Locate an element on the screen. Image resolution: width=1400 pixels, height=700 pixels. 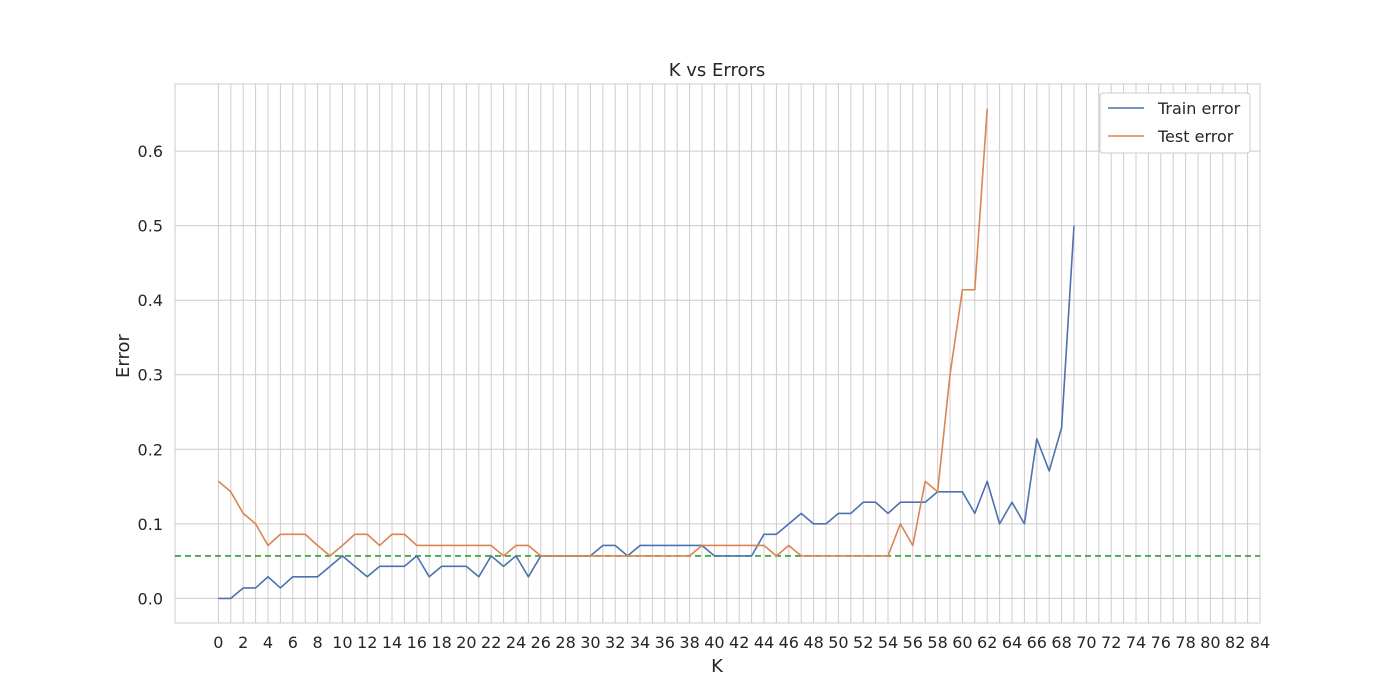
x-tick-label: 14 is located at coordinates (392, 642).